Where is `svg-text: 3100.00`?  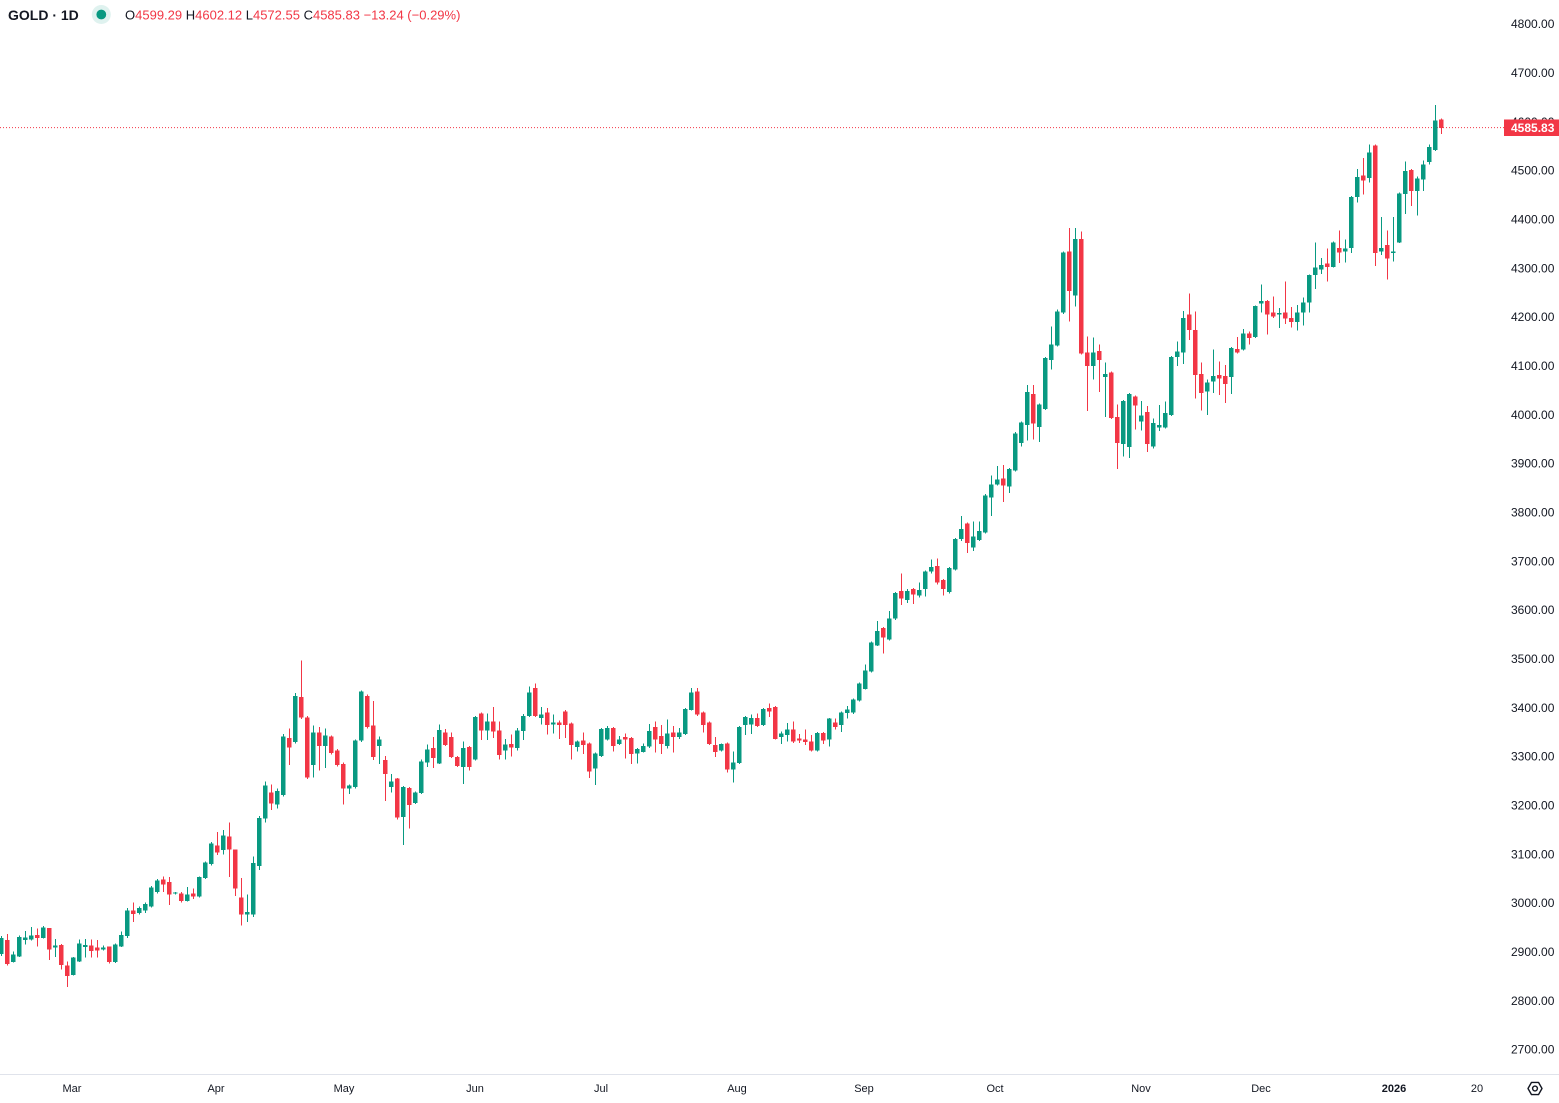
svg-text: 3100.00 is located at coordinates (1533, 854).